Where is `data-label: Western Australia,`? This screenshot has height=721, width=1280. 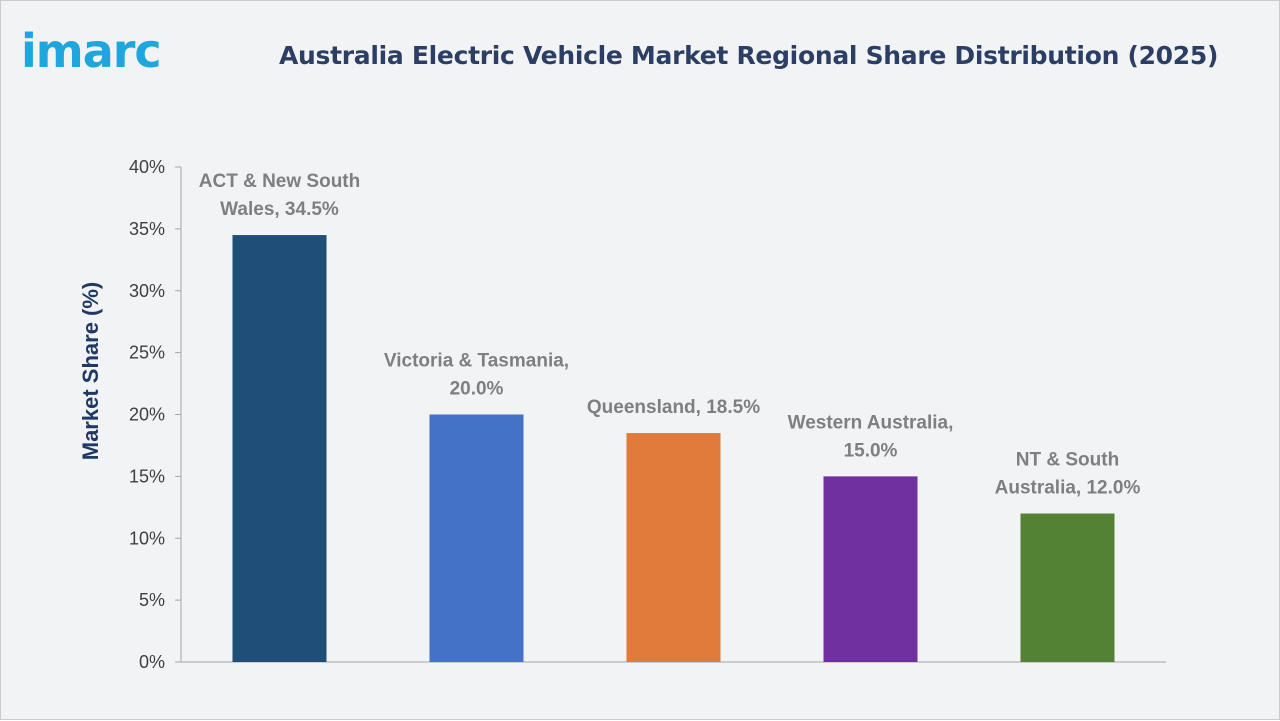 data-label: Western Australia, is located at coordinates (871, 422).